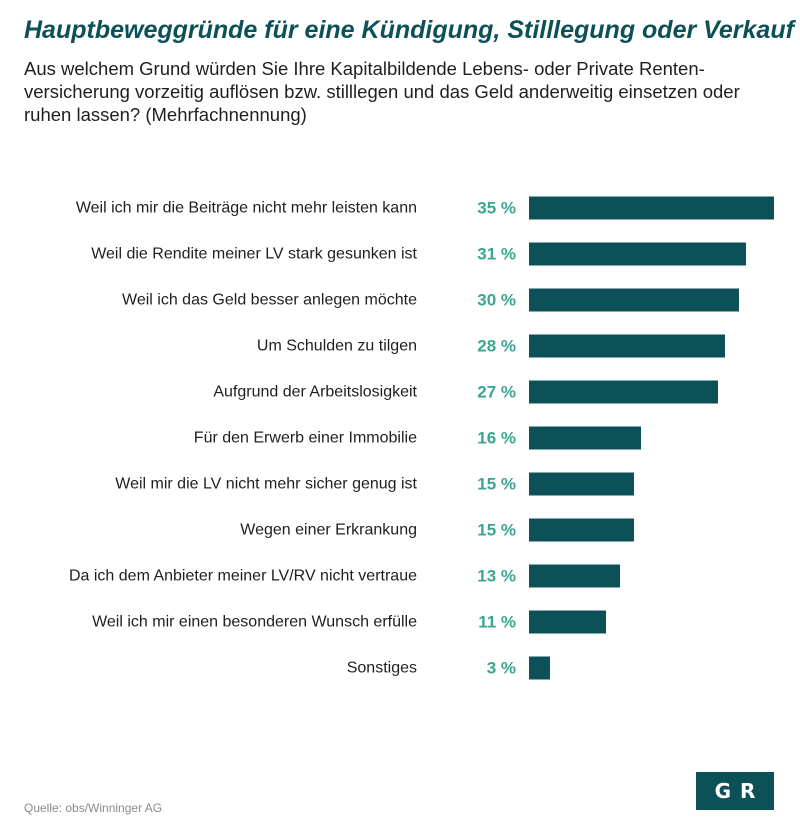  I want to click on value-label: 16 %, so click(496, 438).